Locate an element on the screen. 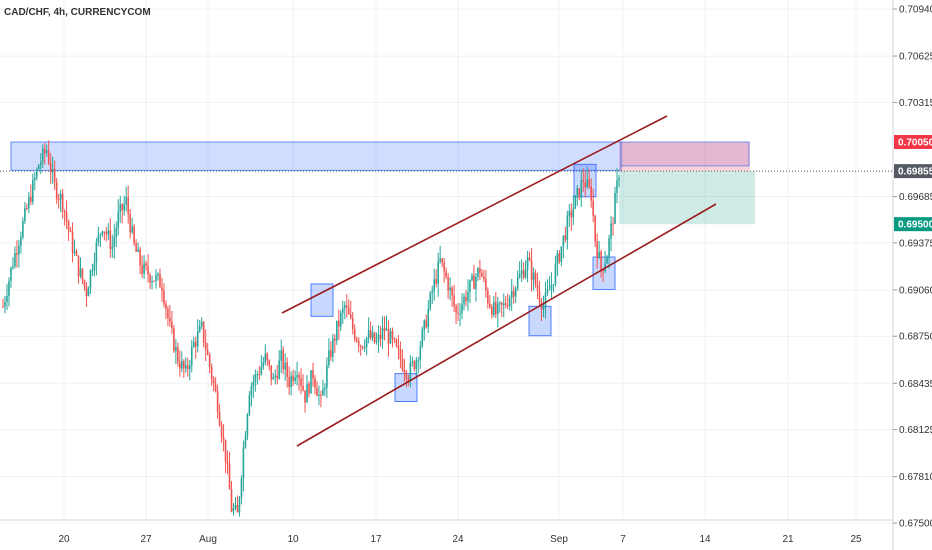 This screenshot has width=932, height=550. x-tick-label: 24 is located at coordinates (458, 539).